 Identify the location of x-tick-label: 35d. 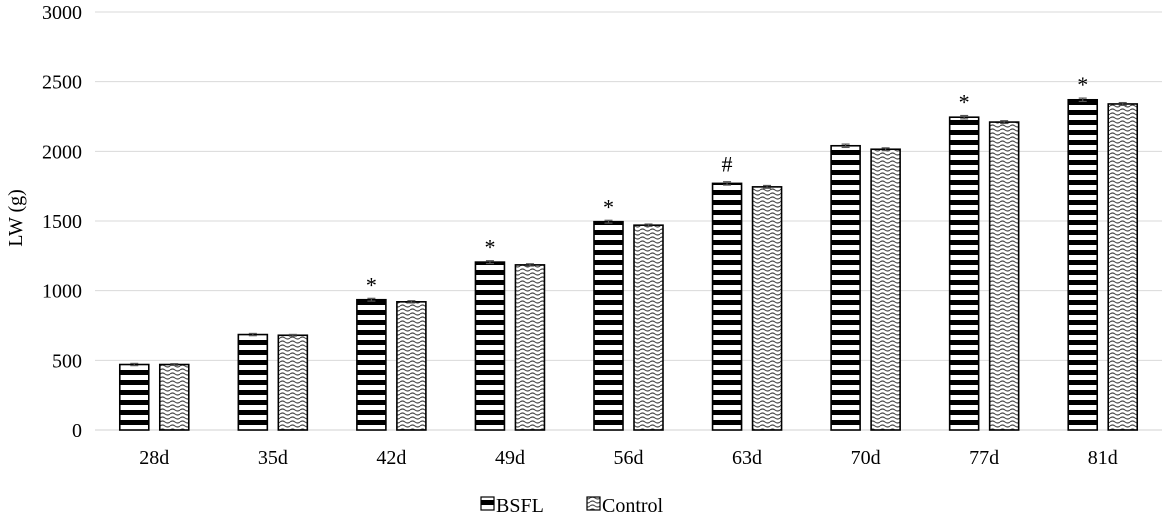
(273, 458).